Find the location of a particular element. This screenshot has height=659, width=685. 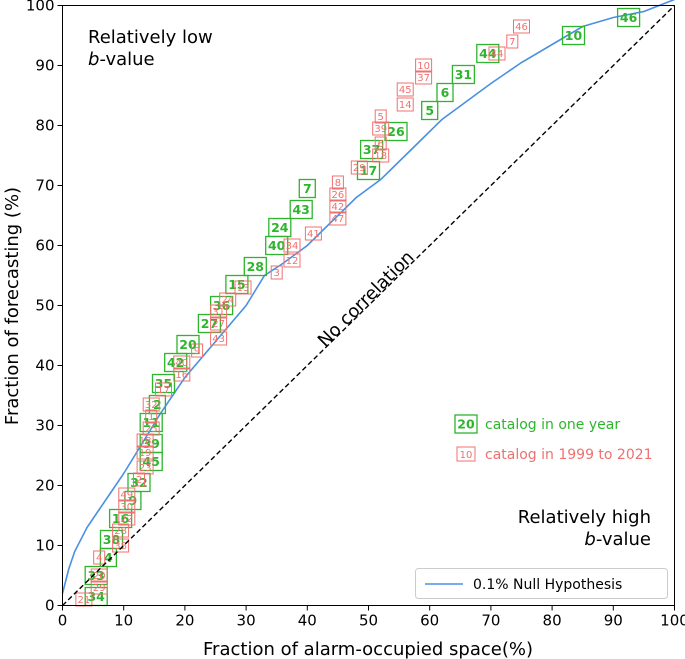

point-label: 5 is located at coordinates (429, 110).